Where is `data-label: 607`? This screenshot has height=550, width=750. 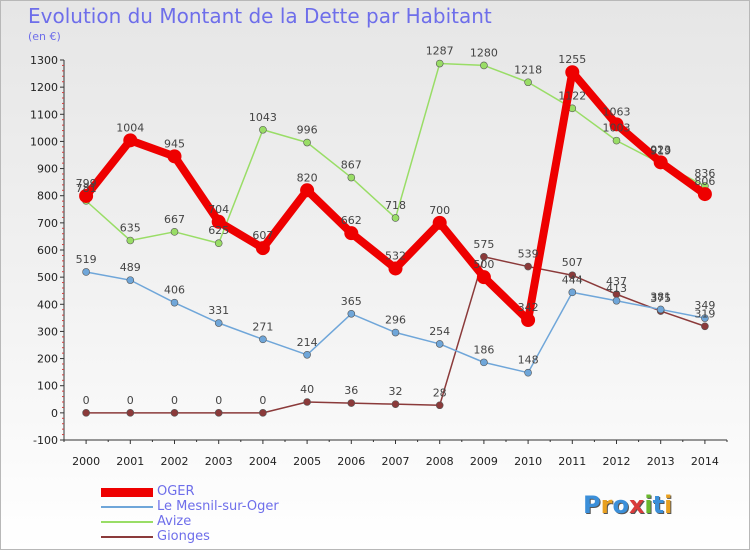 data-label: 607 is located at coordinates (262, 235).